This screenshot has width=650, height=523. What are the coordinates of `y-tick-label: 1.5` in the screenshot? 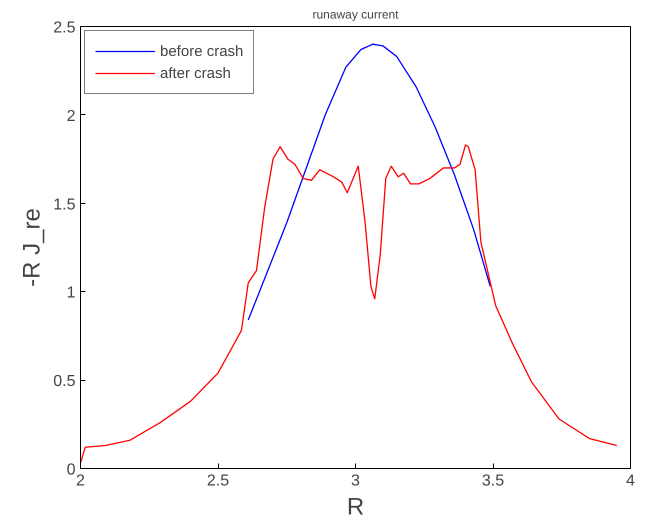 It's located at (64, 205).